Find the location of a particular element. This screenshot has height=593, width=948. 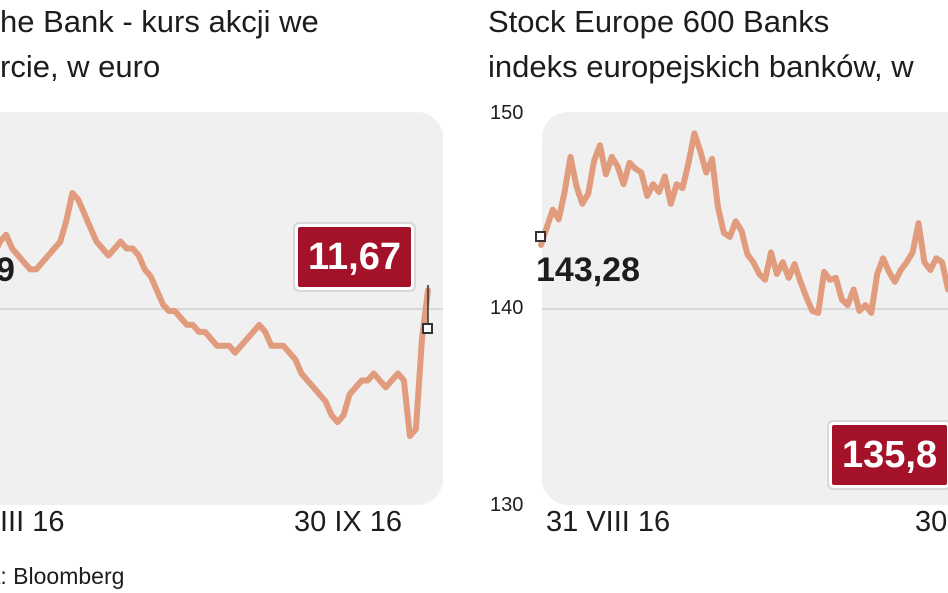

right-ytick-140: 140 is located at coordinates (507, 308).